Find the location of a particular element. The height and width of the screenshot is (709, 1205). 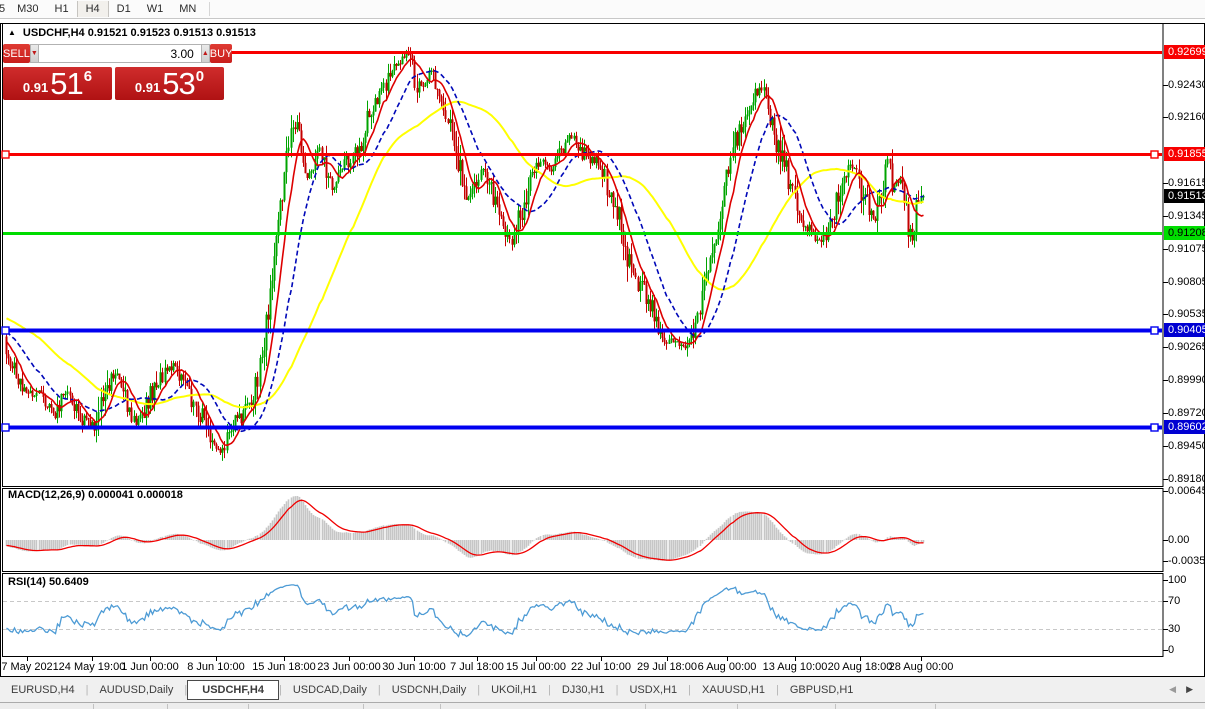

time-axis-label: 24 May 19:00 is located at coordinates (92, 667).